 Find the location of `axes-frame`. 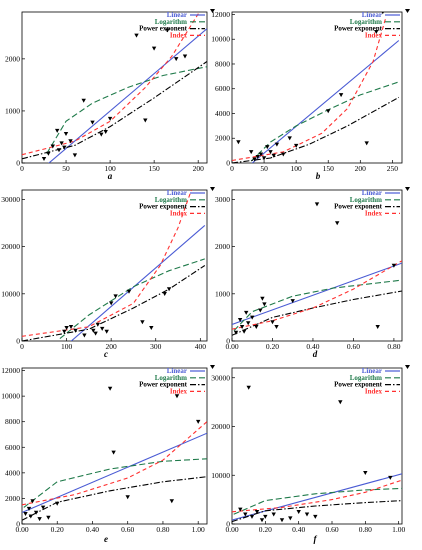

axes-frame is located at coordinates (114, 446).